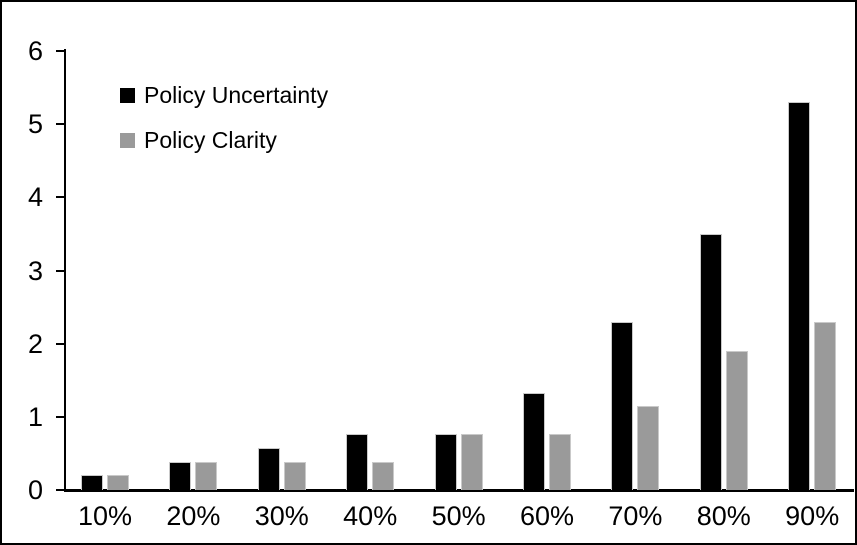  Describe the element at coordinates (206, 476) in the screenshot. I see `bar-clarity-20%` at that location.